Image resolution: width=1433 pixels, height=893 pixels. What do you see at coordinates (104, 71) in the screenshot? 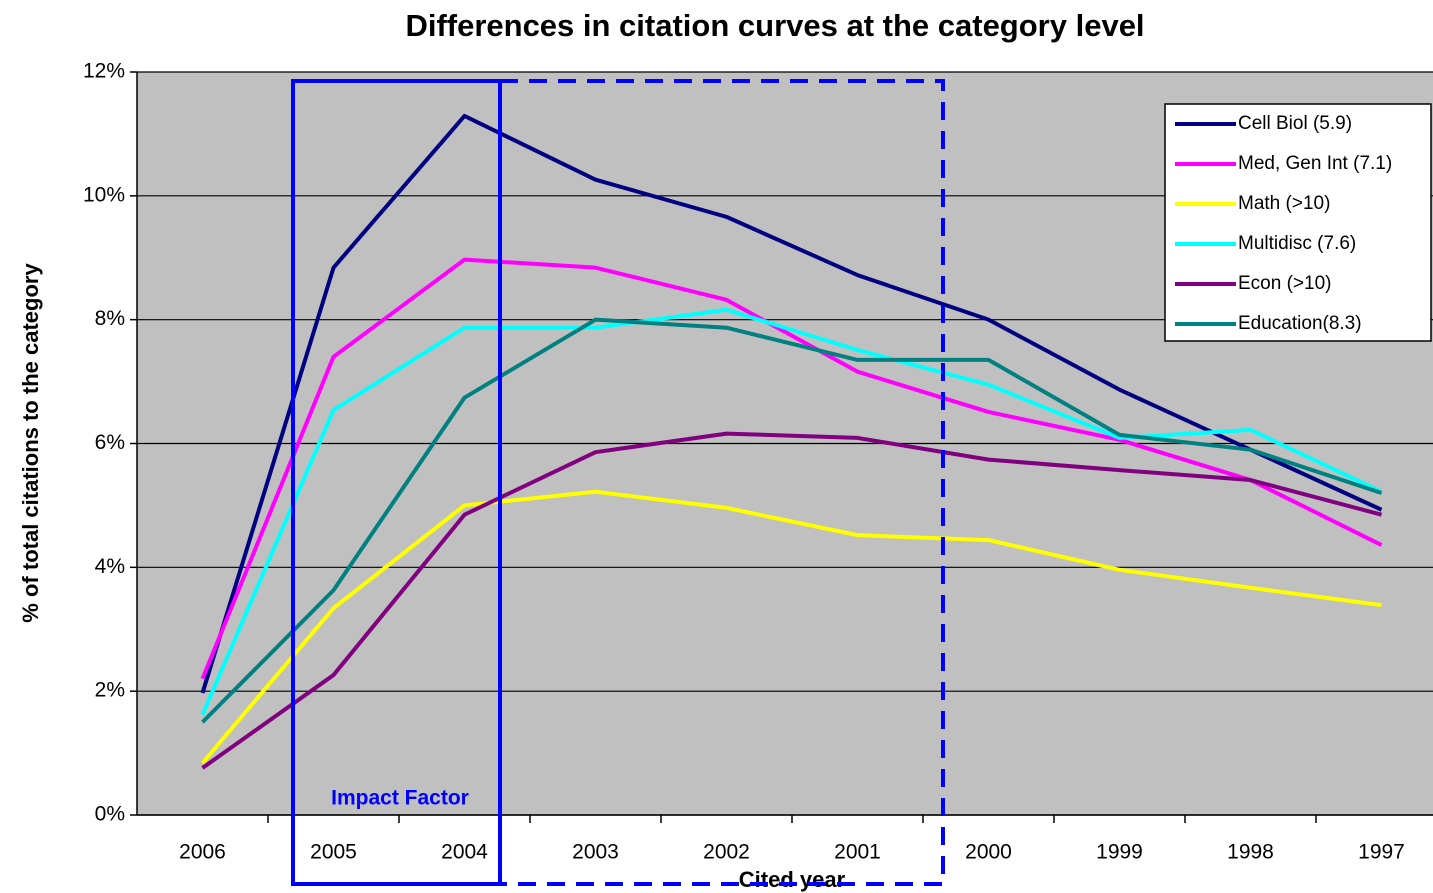
I see `y-tick-label: 12%` at bounding box center [104, 71].